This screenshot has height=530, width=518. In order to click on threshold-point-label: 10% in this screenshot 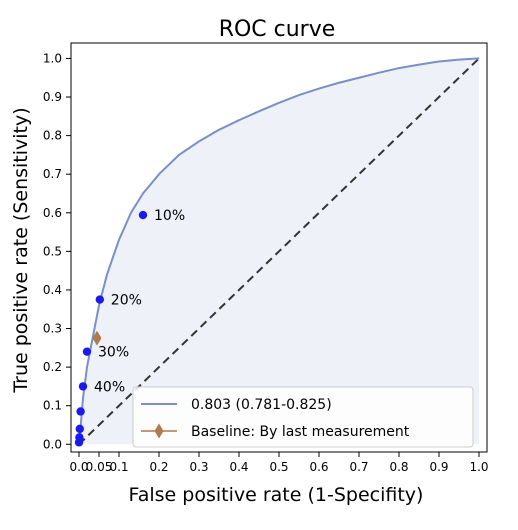, I will do `click(169, 216)`.